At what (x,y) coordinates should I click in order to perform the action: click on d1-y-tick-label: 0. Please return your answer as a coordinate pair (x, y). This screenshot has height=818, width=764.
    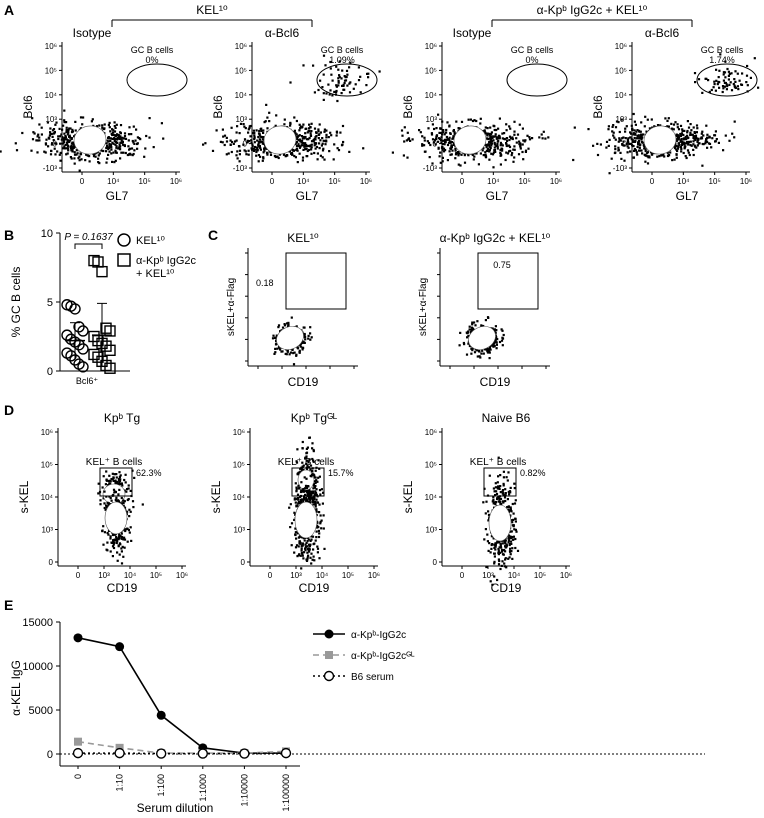
    Looking at the image, I should click on (51, 562).